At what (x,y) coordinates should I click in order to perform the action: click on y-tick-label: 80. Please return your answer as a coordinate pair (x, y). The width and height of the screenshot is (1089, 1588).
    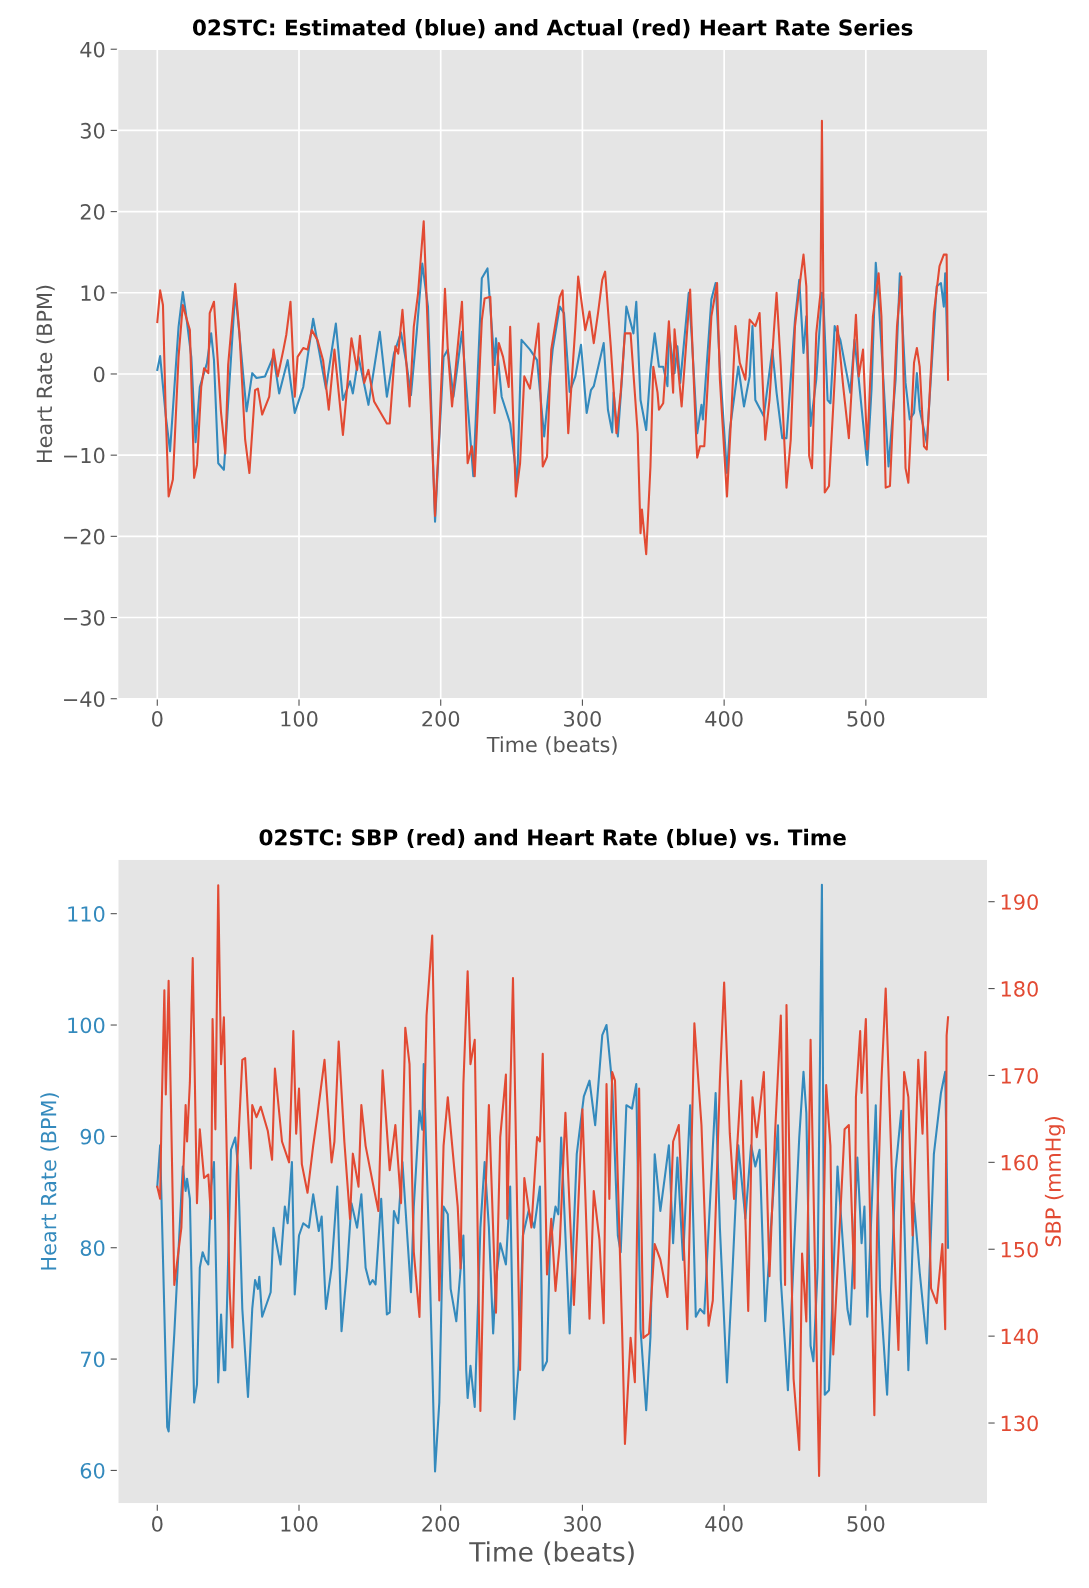
    Looking at the image, I should click on (92, 1248).